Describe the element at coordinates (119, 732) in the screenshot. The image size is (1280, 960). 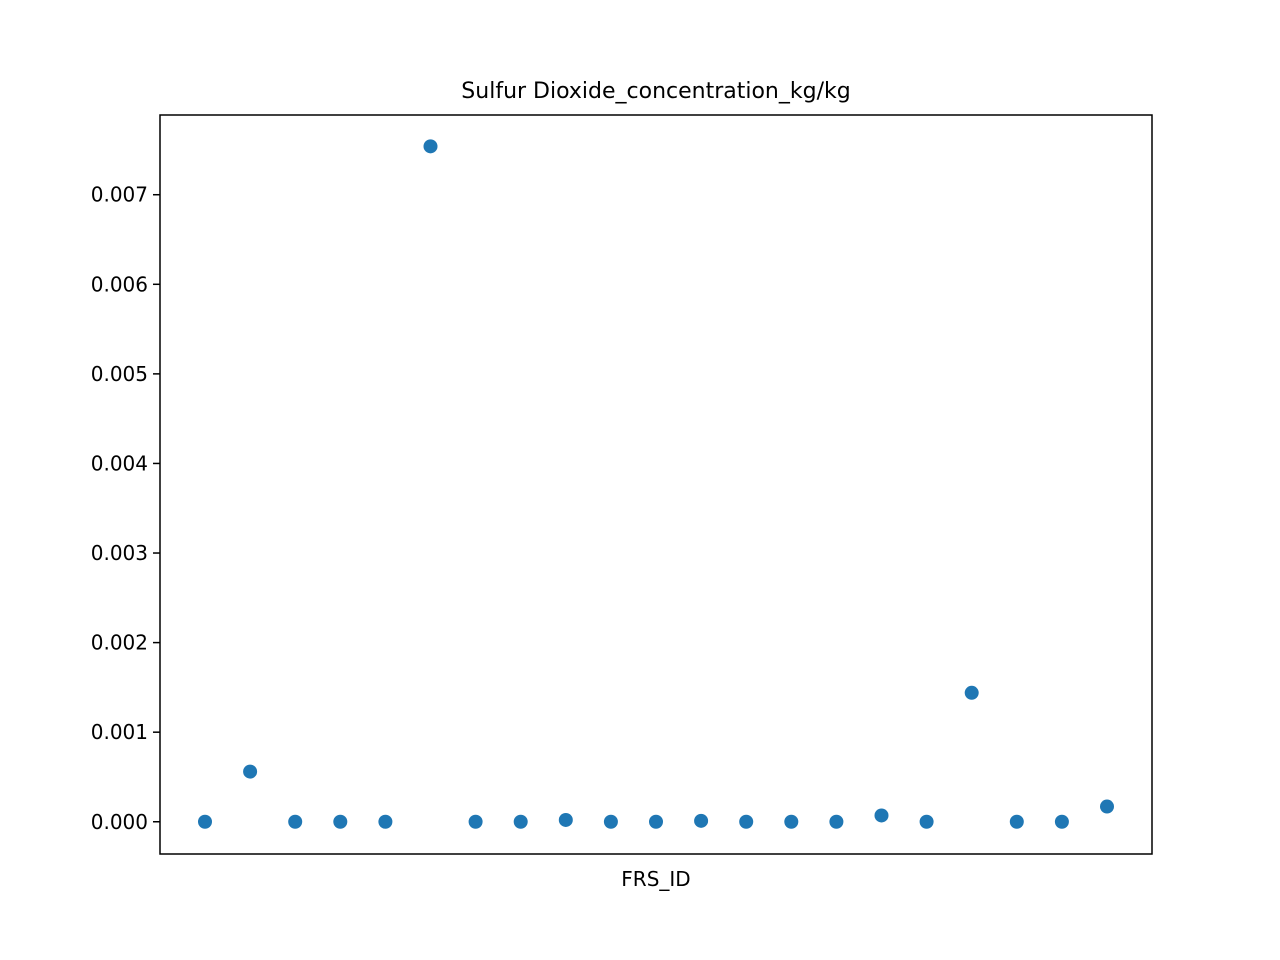
I see `y-tick-label: 0.001` at that location.